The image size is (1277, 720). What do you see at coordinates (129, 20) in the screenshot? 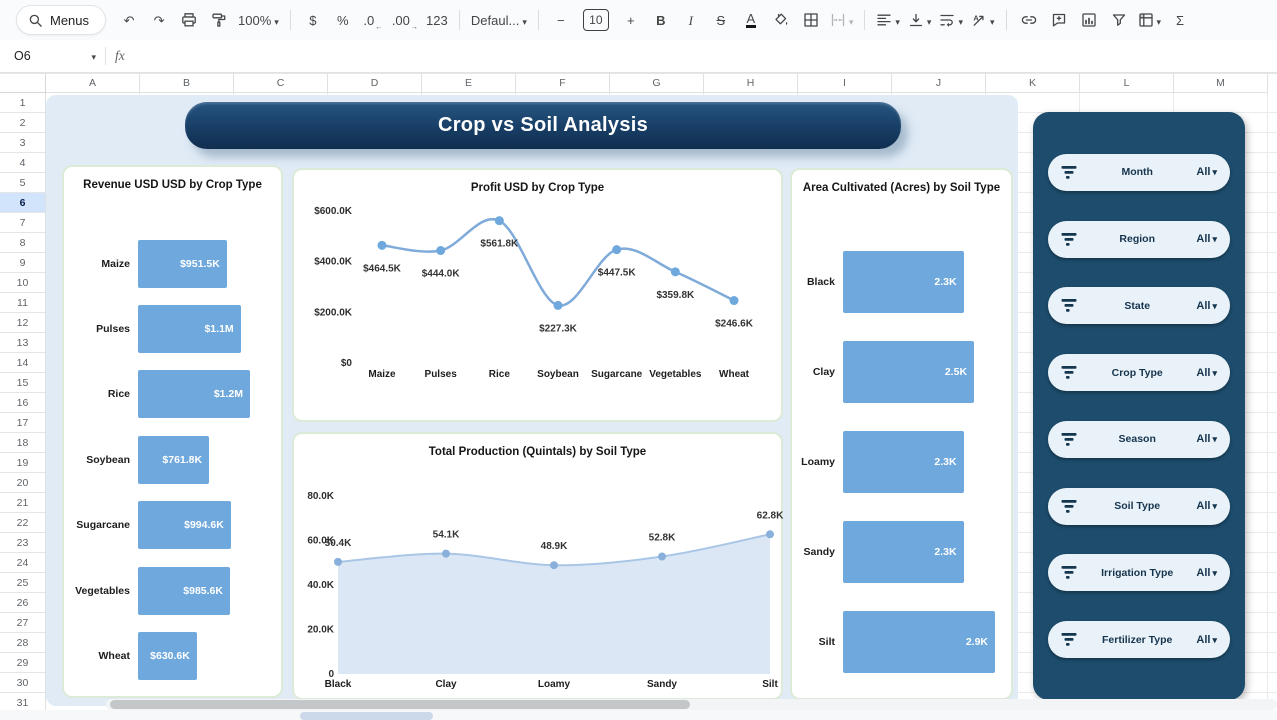
I see `undo-button: ↶` at bounding box center [129, 20].